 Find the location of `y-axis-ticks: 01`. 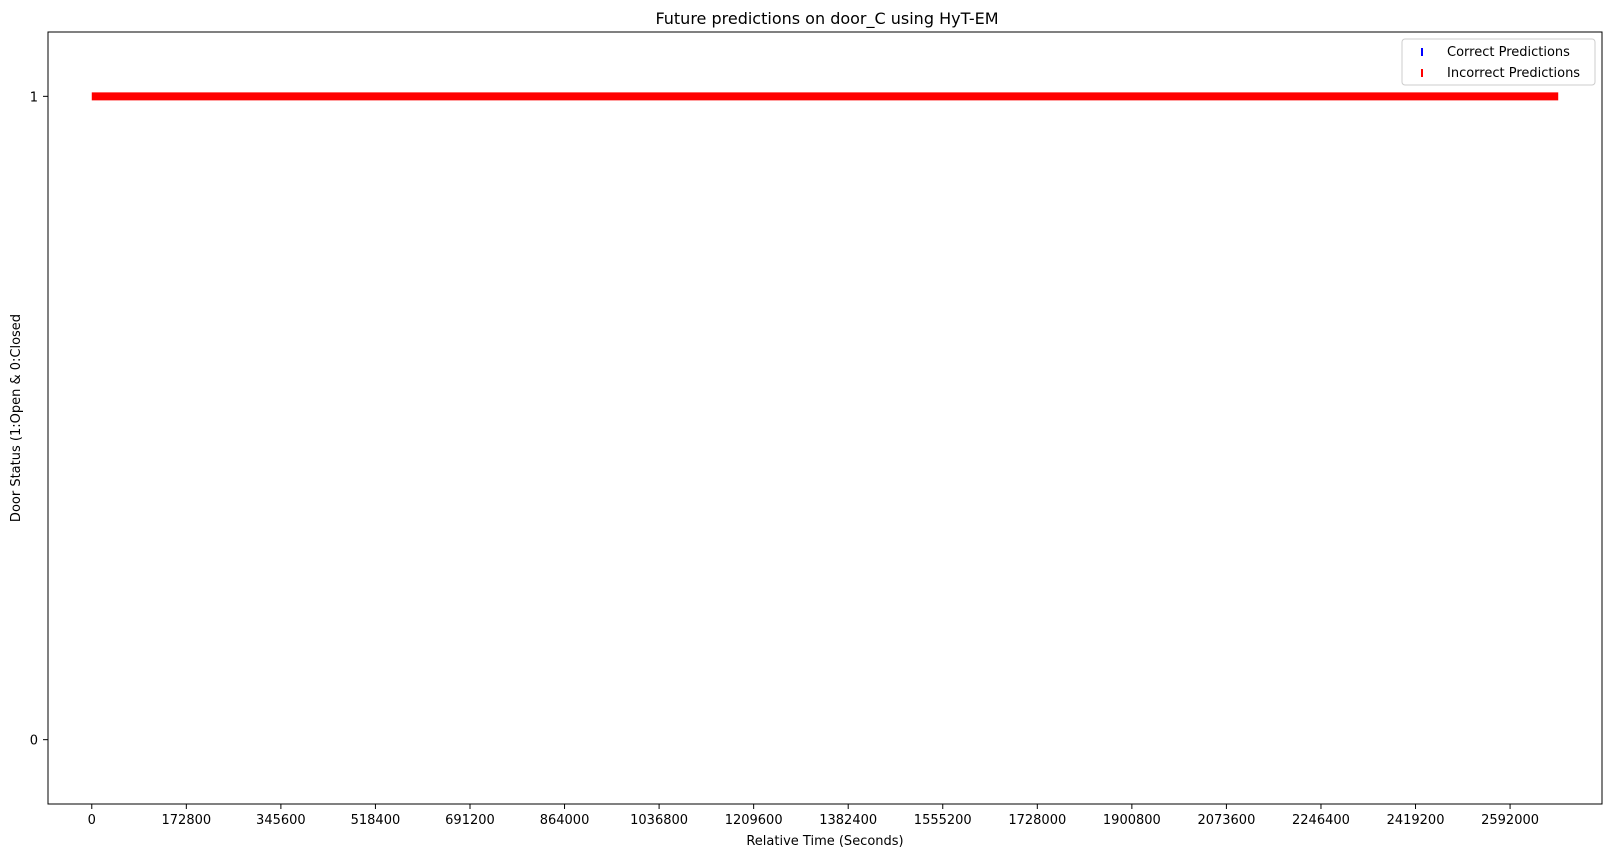

y-axis-ticks: 01 is located at coordinates (39, 419).